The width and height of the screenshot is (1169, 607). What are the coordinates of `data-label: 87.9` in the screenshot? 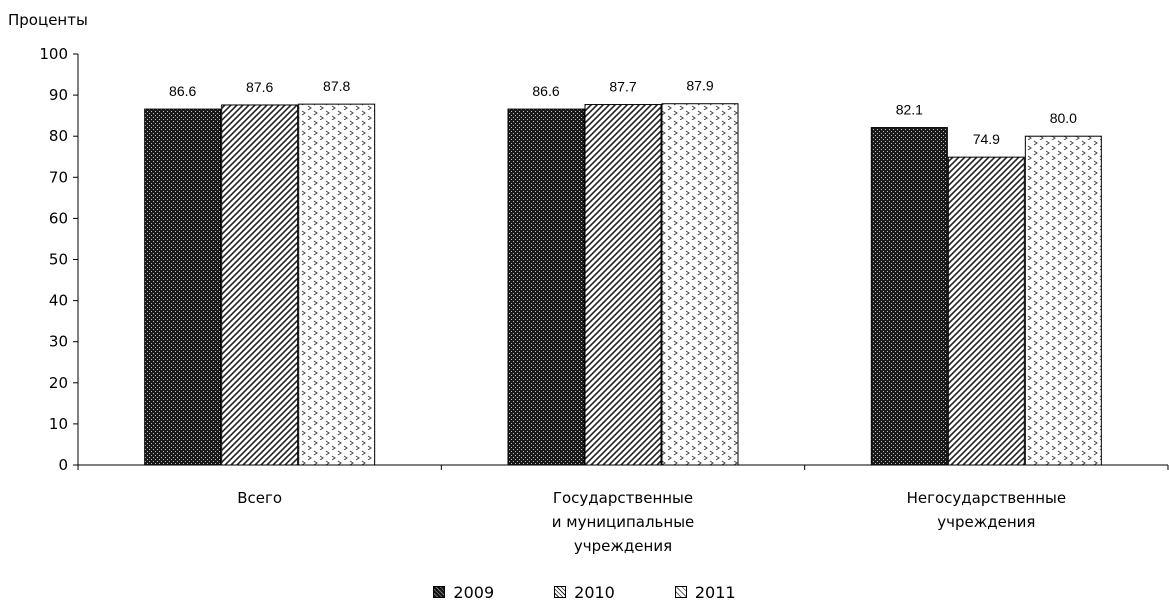 It's located at (699, 86).